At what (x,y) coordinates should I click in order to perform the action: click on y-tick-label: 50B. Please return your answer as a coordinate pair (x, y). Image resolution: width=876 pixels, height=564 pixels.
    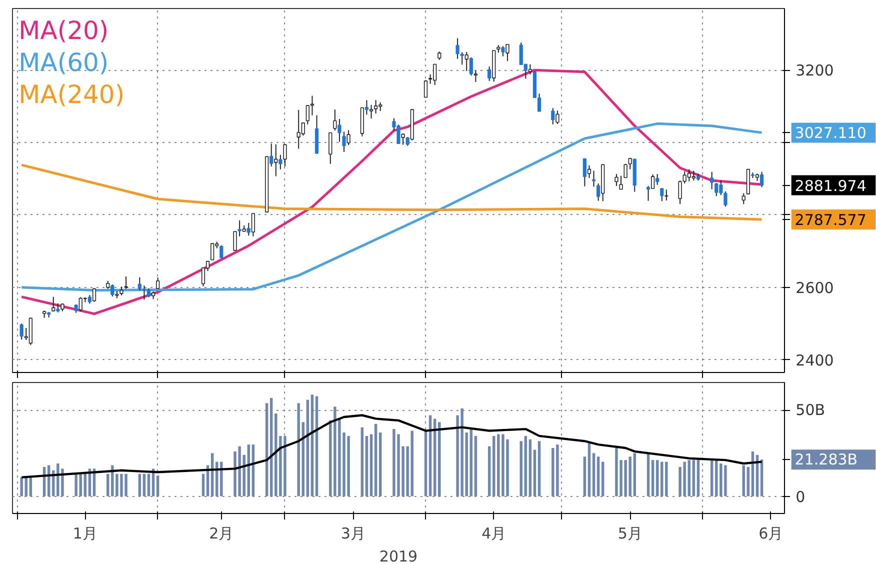
    Looking at the image, I should click on (811, 410).